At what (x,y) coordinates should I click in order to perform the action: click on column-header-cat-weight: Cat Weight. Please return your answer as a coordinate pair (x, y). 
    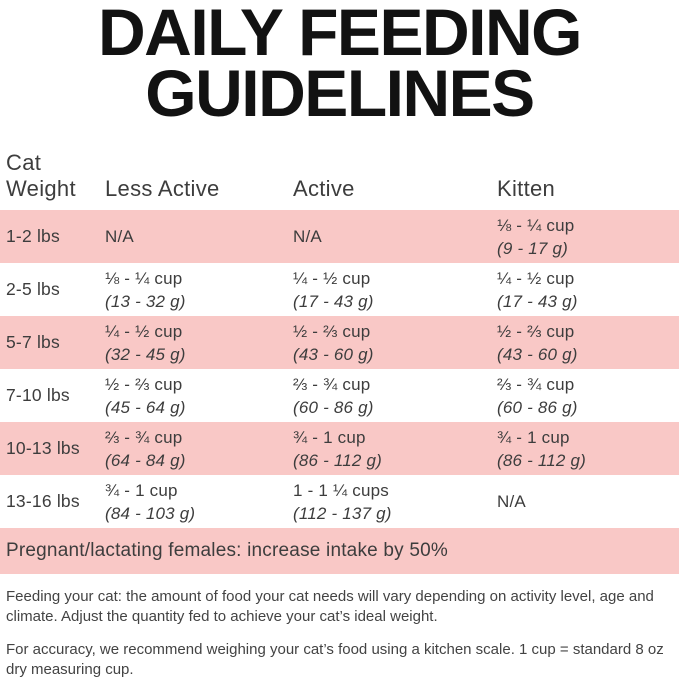
    Looking at the image, I should click on (41, 175).